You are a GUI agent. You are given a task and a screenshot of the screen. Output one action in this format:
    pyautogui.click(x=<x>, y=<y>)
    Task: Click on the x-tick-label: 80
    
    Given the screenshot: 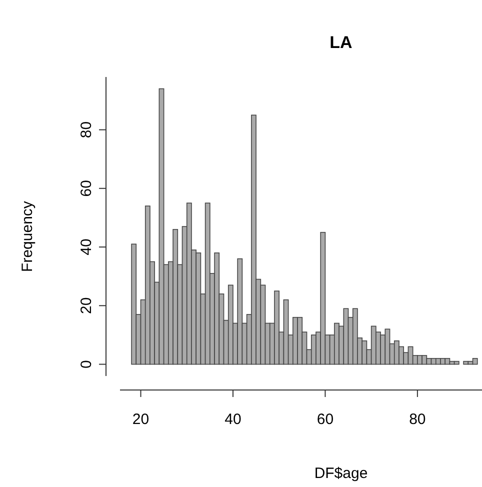 What is the action you would take?
    pyautogui.click(x=417, y=419)
    